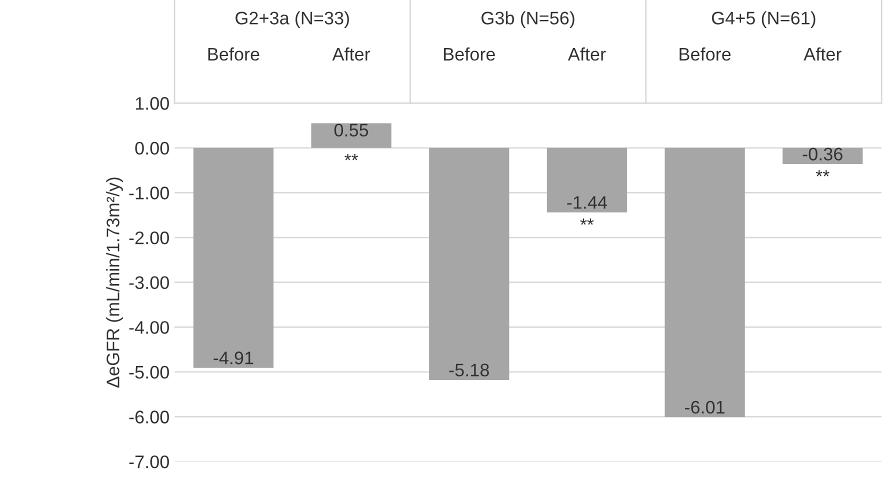 This screenshot has width=895, height=491. I want to click on text: G3b (N=56), so click(528, 19).